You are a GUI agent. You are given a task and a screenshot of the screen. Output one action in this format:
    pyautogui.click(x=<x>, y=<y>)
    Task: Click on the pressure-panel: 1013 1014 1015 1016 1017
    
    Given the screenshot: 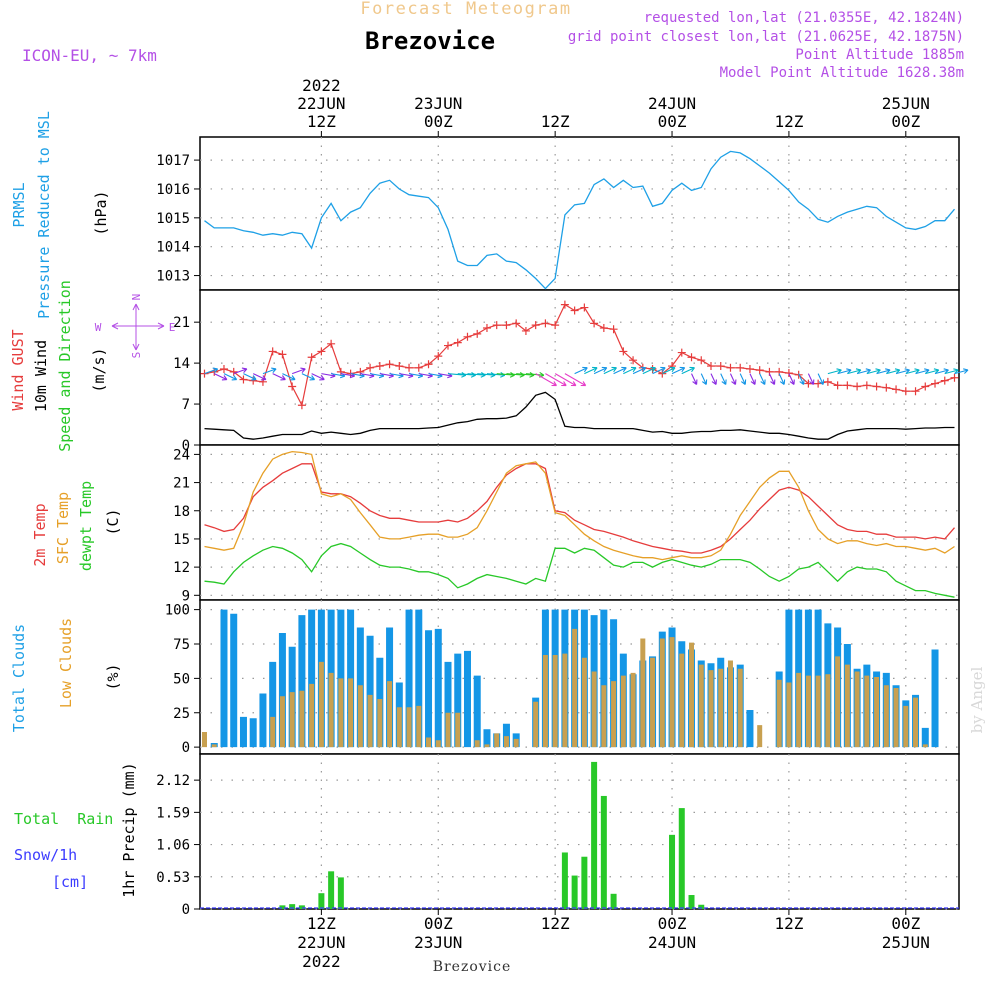 What is the action you would take?
    pyautogui.click(x=558, y=213)
    